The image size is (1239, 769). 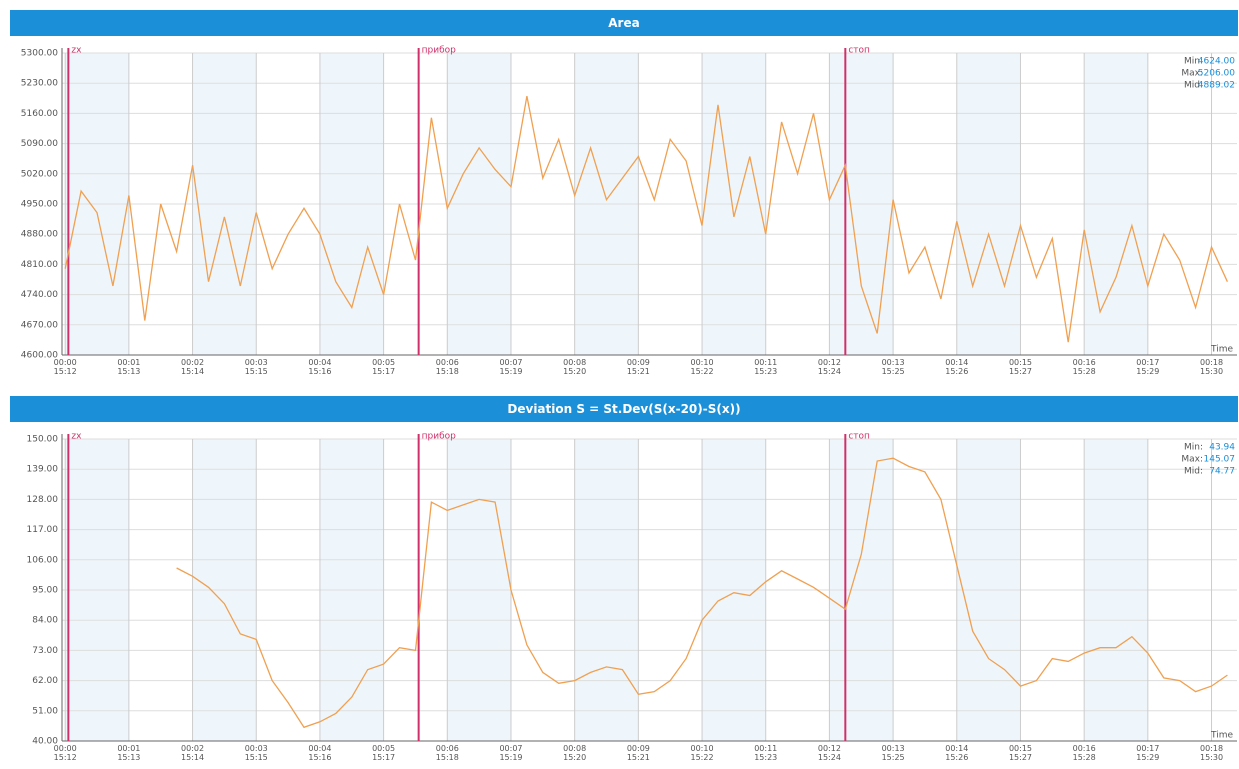 What do you see at coordinates (39, 356) in the screenshot?
I see `y-tick-label: 4600.00` at bounding box center [39, 356].